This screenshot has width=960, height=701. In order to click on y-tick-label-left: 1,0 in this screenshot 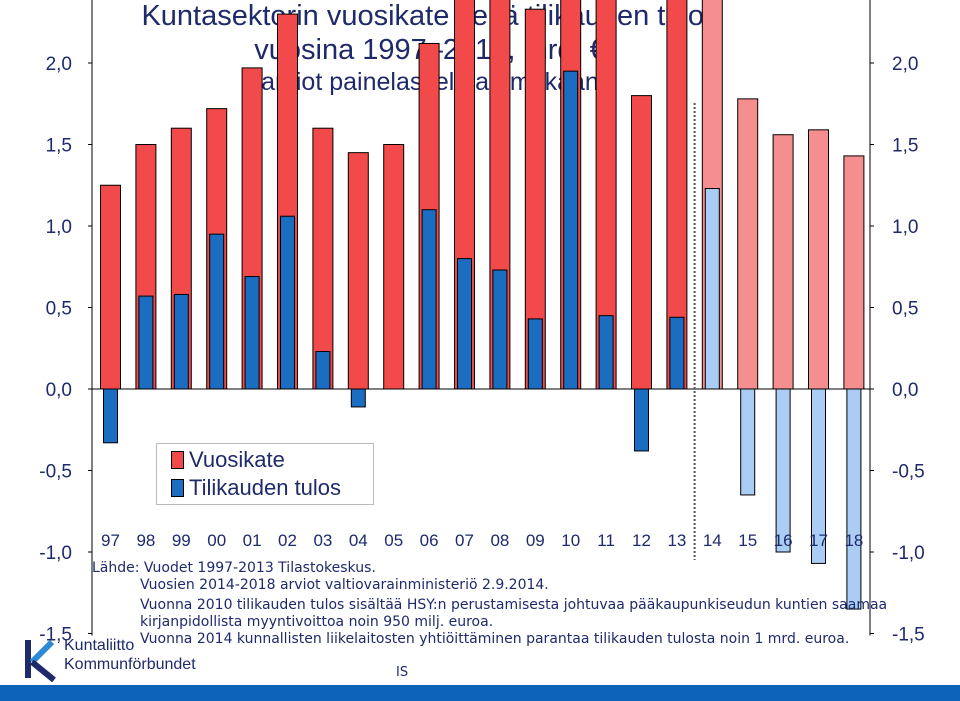, I will do `click(59, 227)`.